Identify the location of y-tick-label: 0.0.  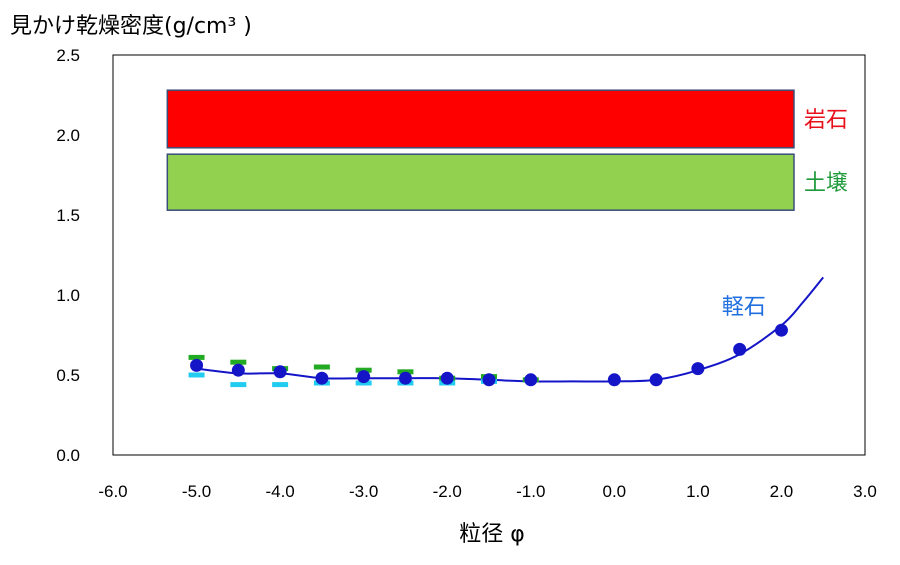
(68, 455).